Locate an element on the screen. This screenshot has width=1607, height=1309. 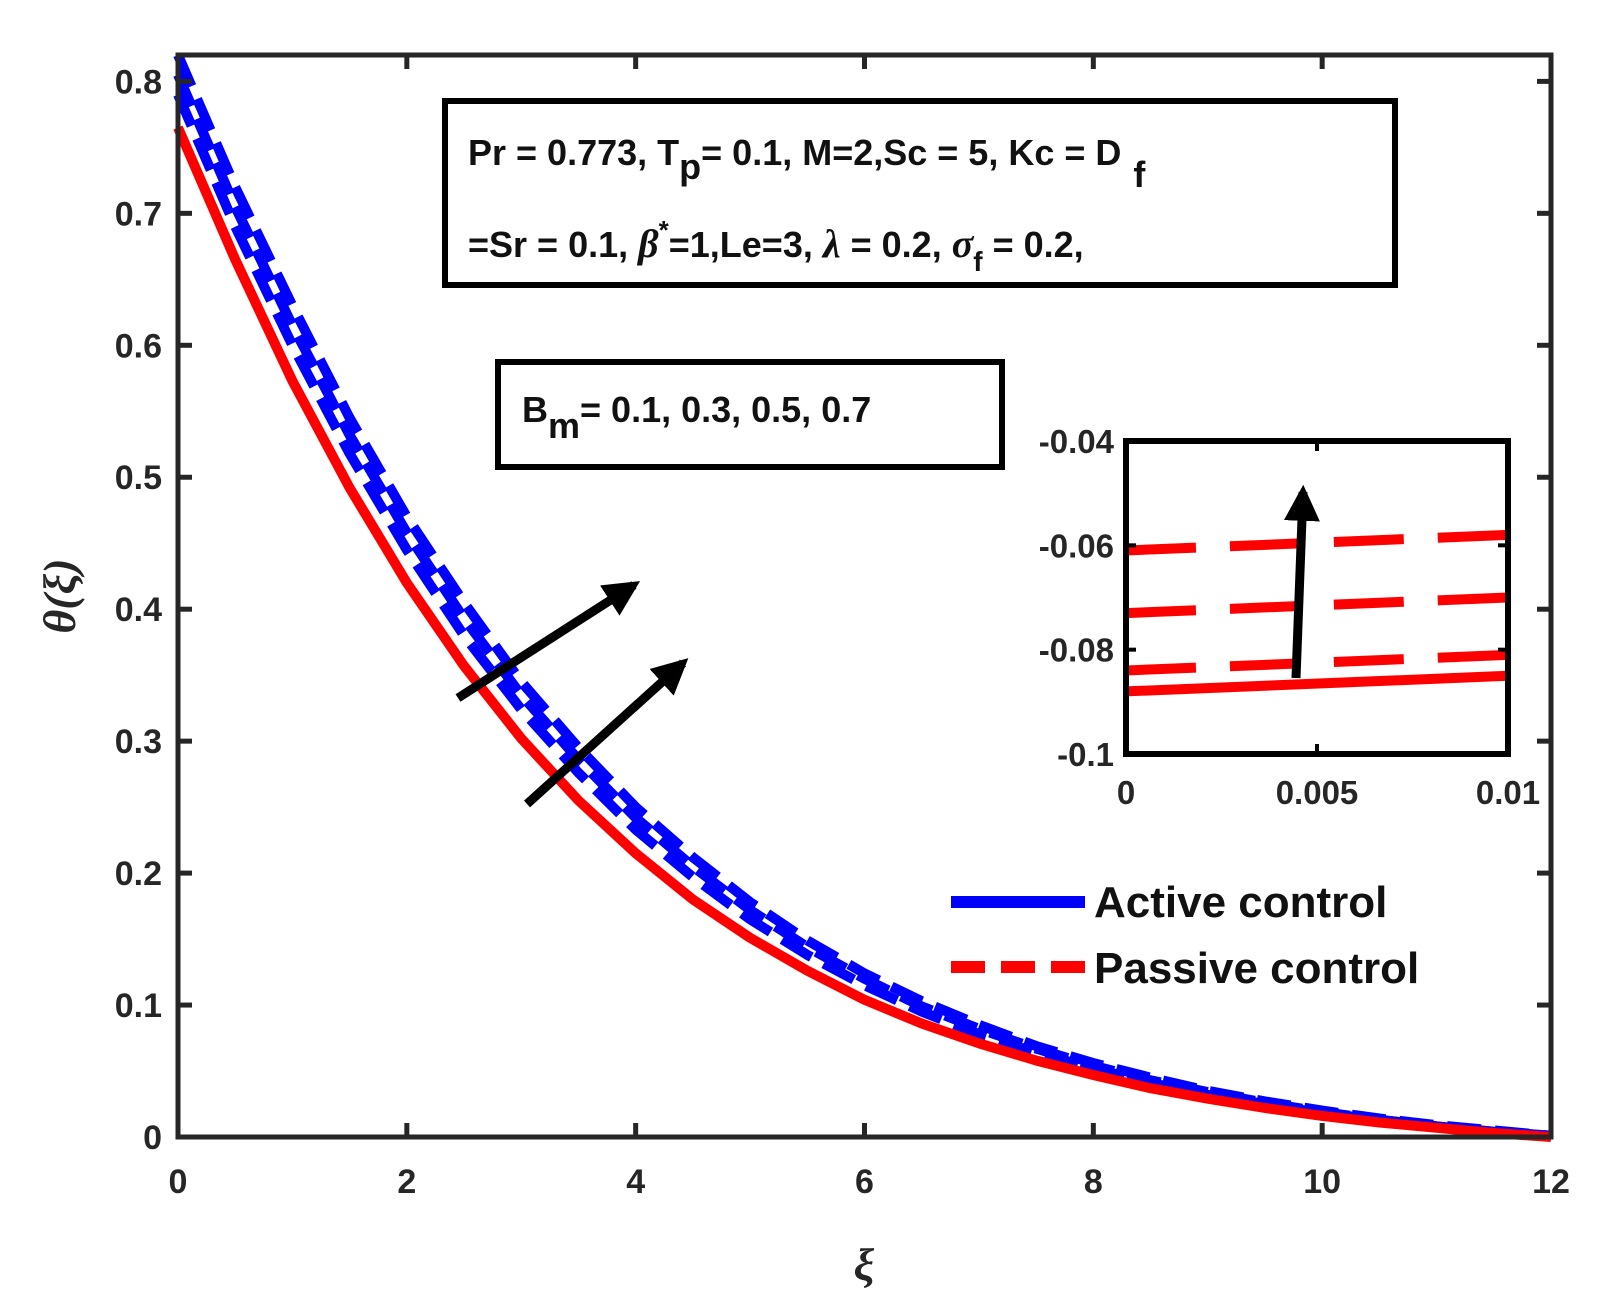
y-tick-label: 0.8 is located at coordinates (138, 82).